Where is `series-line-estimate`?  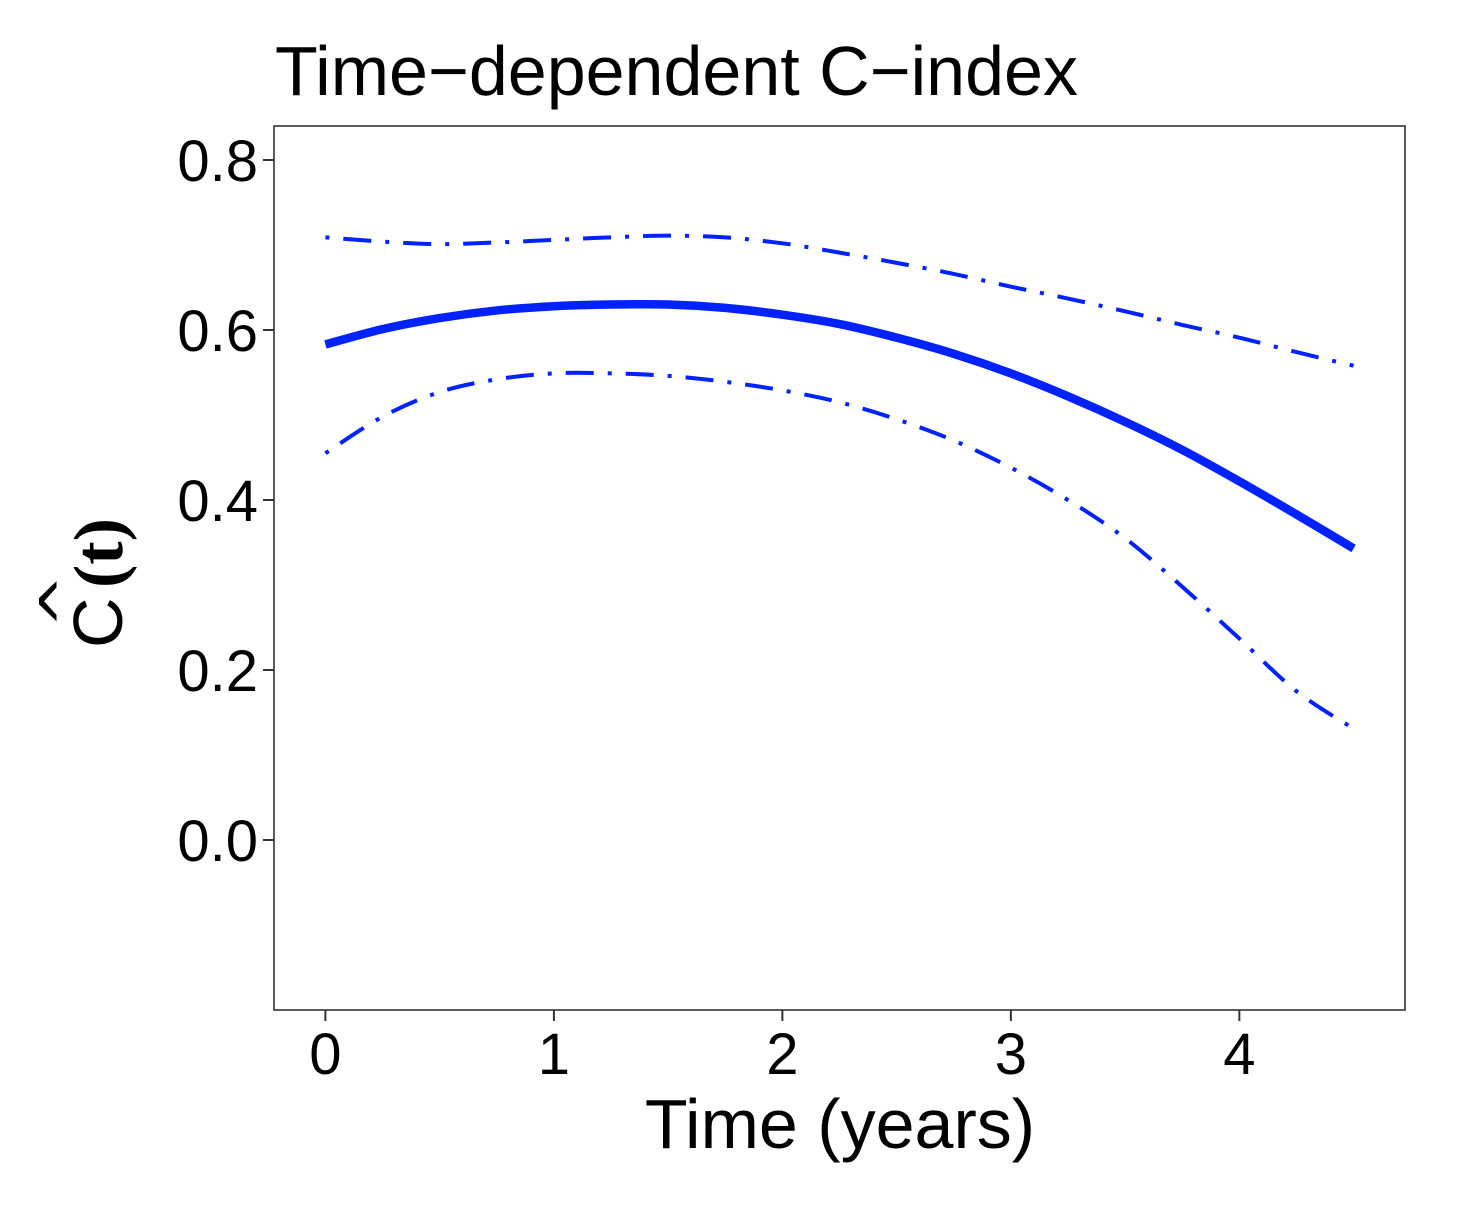 series-line-estimate is located at coordinates (840, 426).